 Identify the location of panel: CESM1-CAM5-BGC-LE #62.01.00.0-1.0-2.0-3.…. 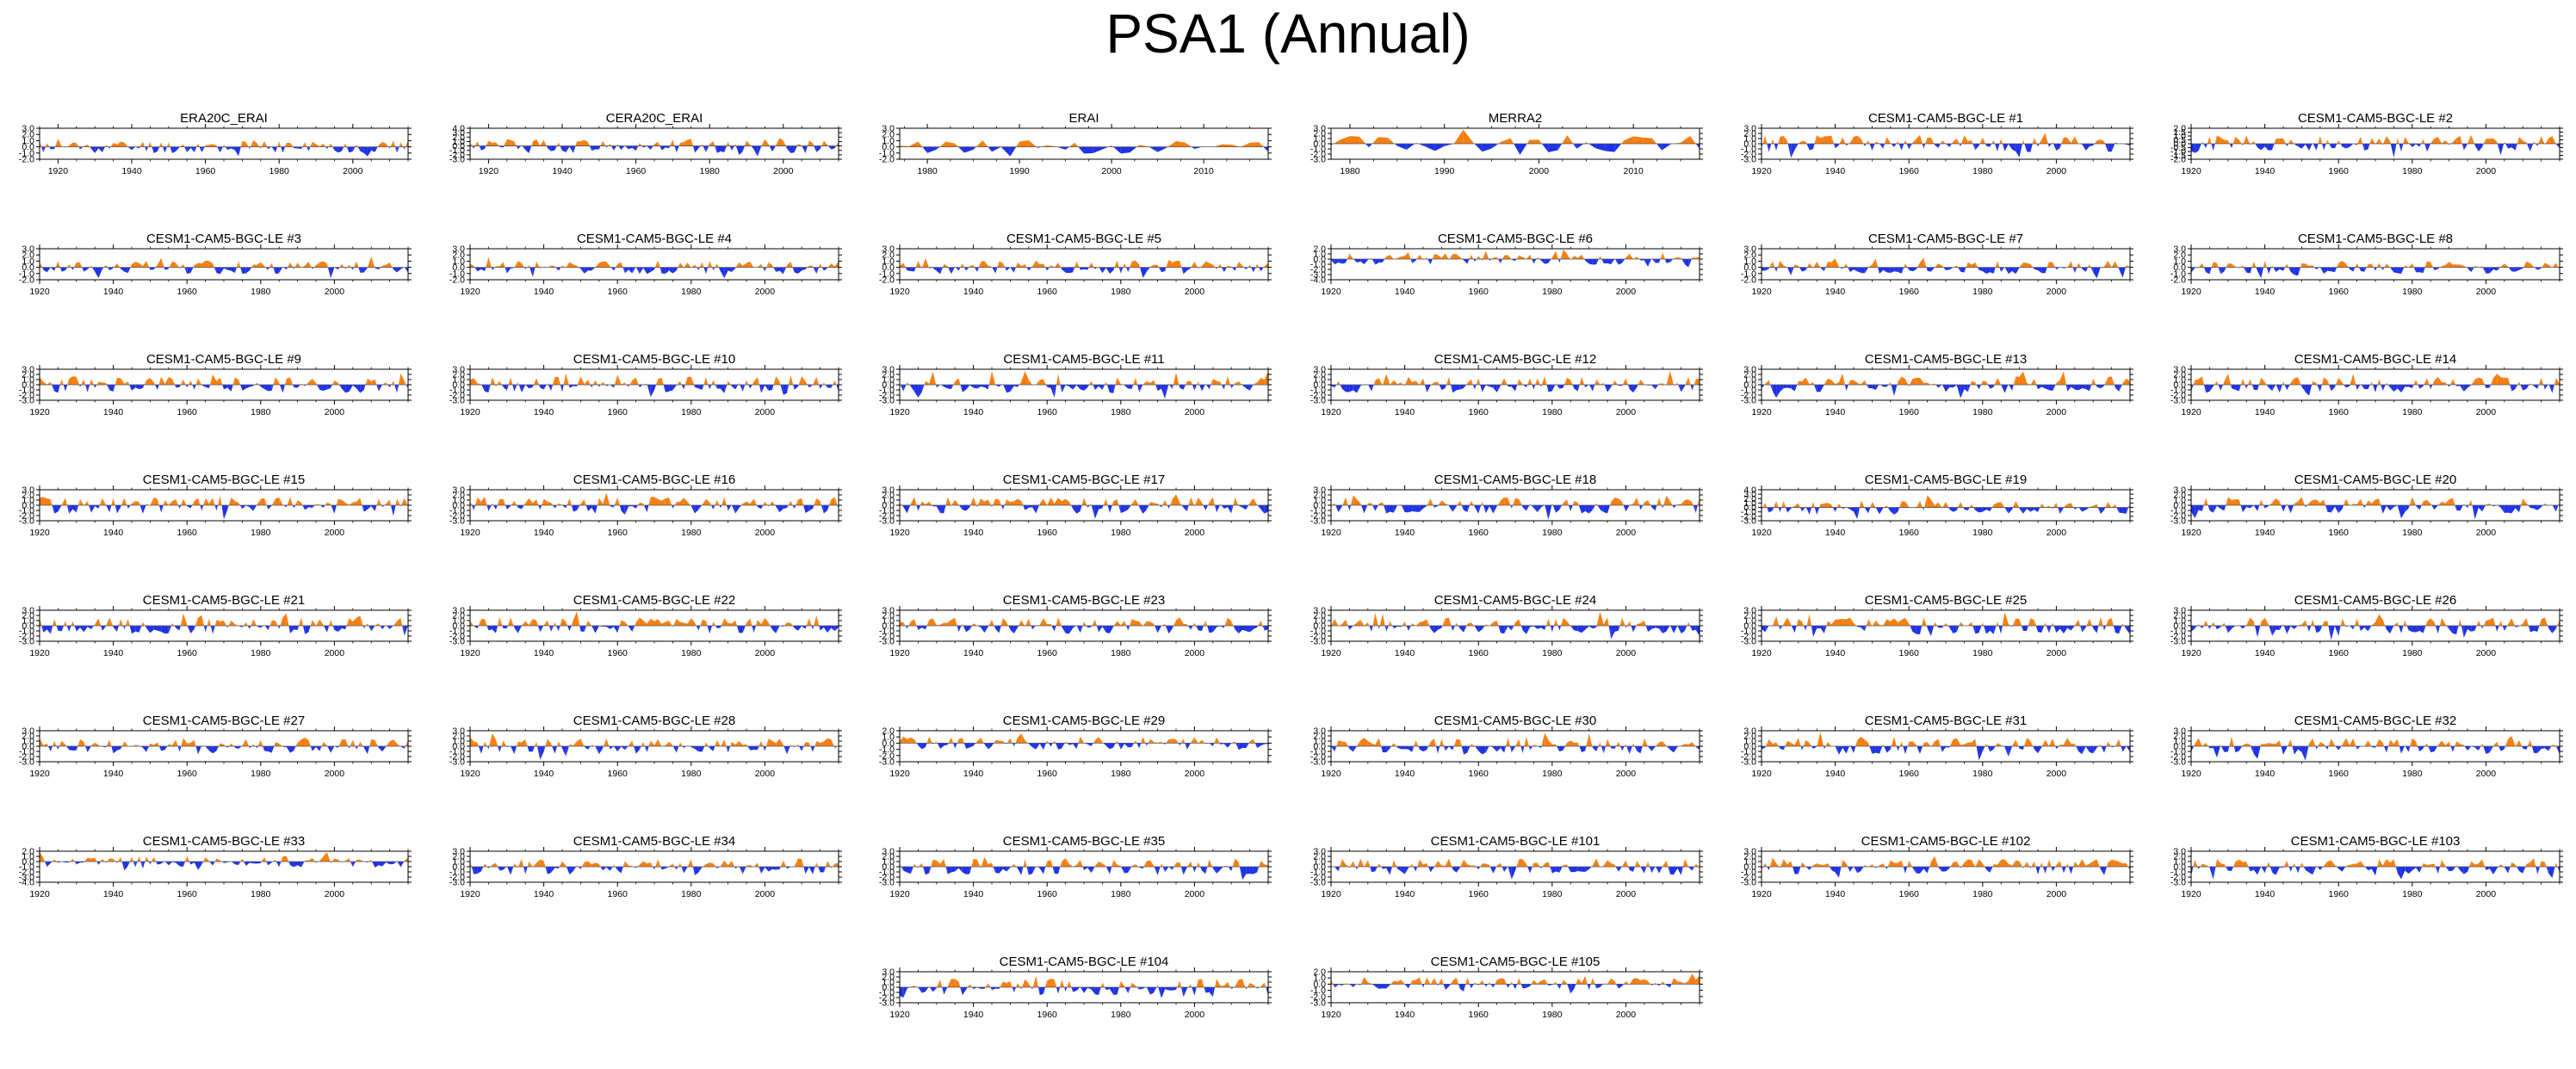
(1507, 264).